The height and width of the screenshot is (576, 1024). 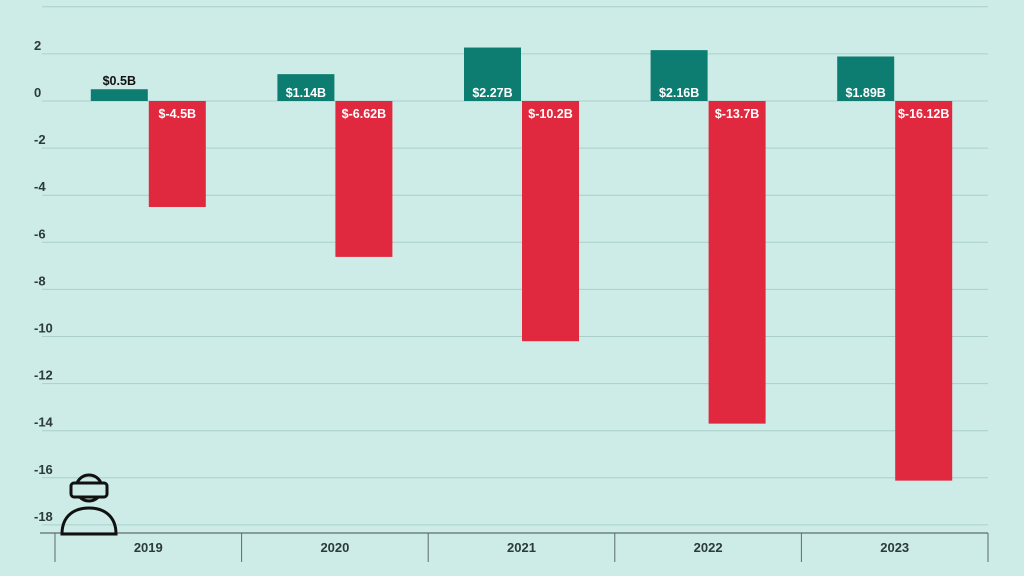 What do you see at coordinates (40, 280) in the screenshot?
I see `y-tick-label: -8` at bounding box center [40, 280].